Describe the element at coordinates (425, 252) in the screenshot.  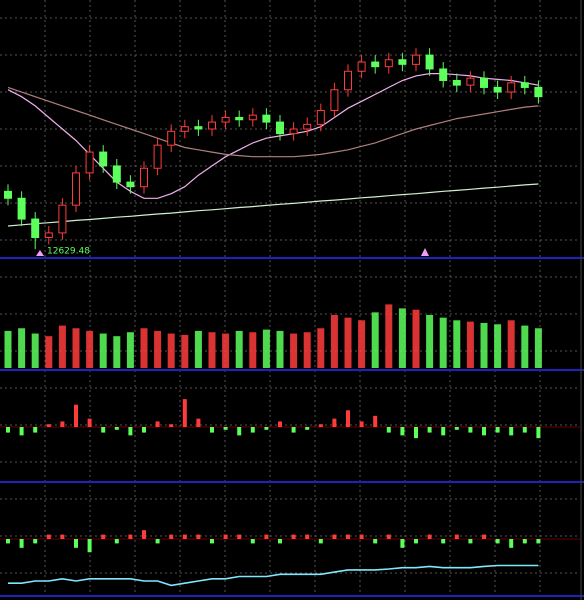
I see `marker` at that location.